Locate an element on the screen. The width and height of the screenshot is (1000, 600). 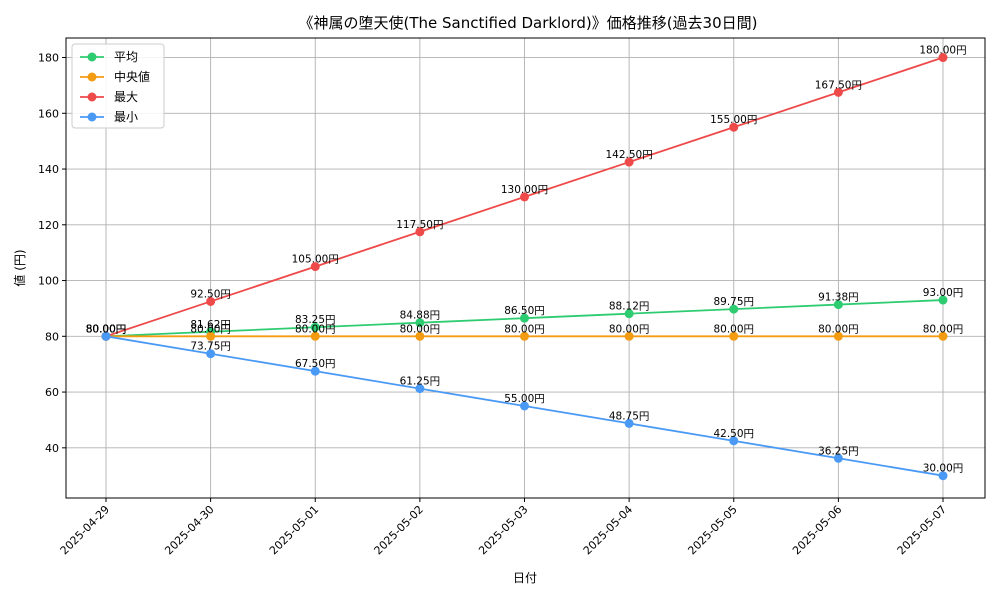
data-label: 86.50円 is located at coordinates (524, 311).